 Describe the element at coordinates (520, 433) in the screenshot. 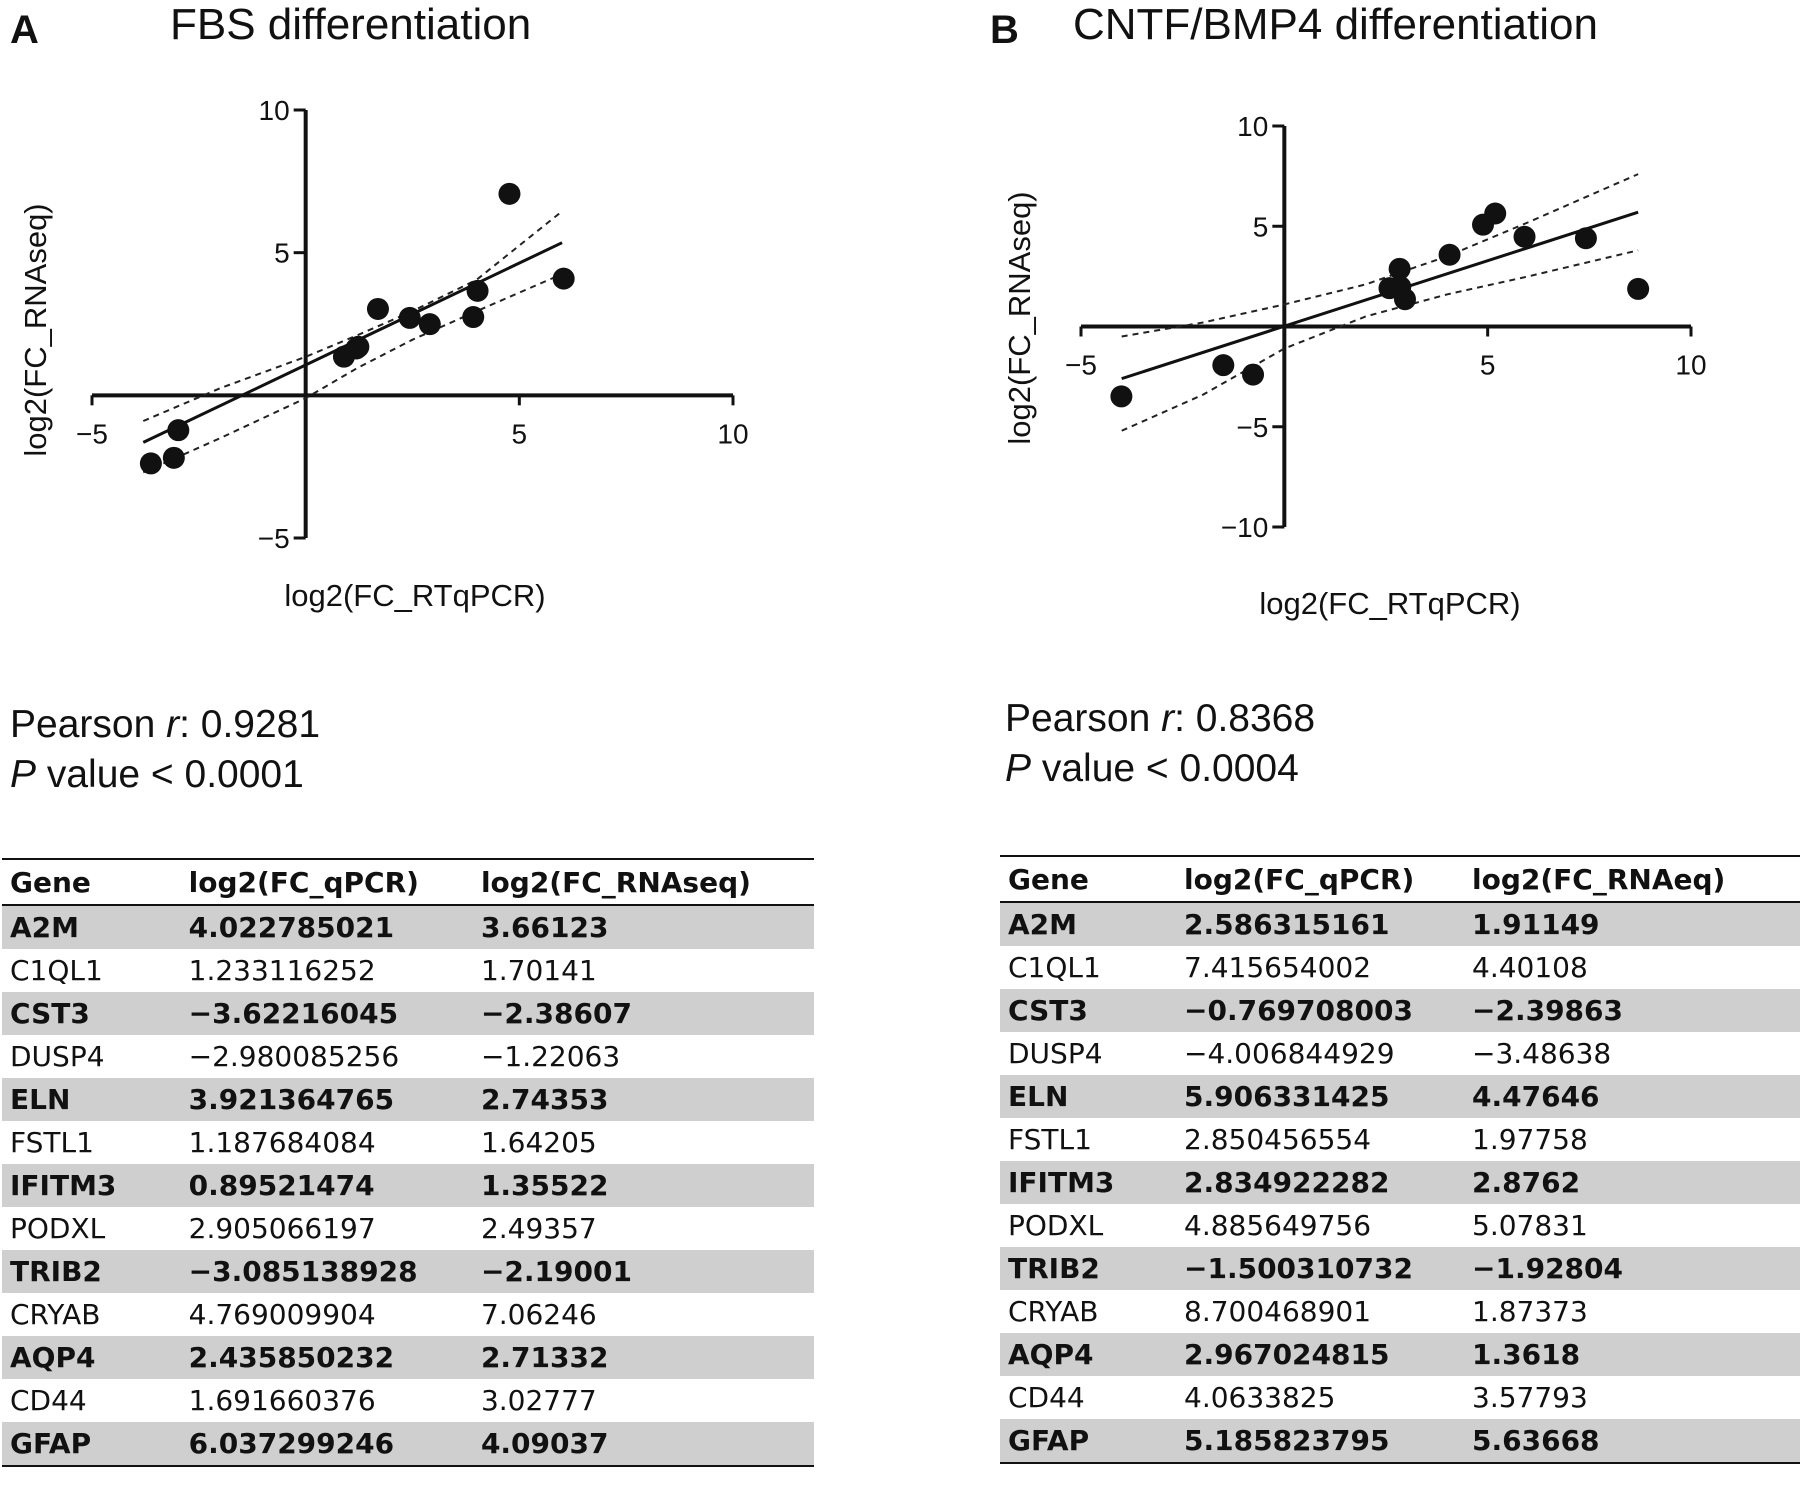

I see `x-tick-label: 5` at that location.